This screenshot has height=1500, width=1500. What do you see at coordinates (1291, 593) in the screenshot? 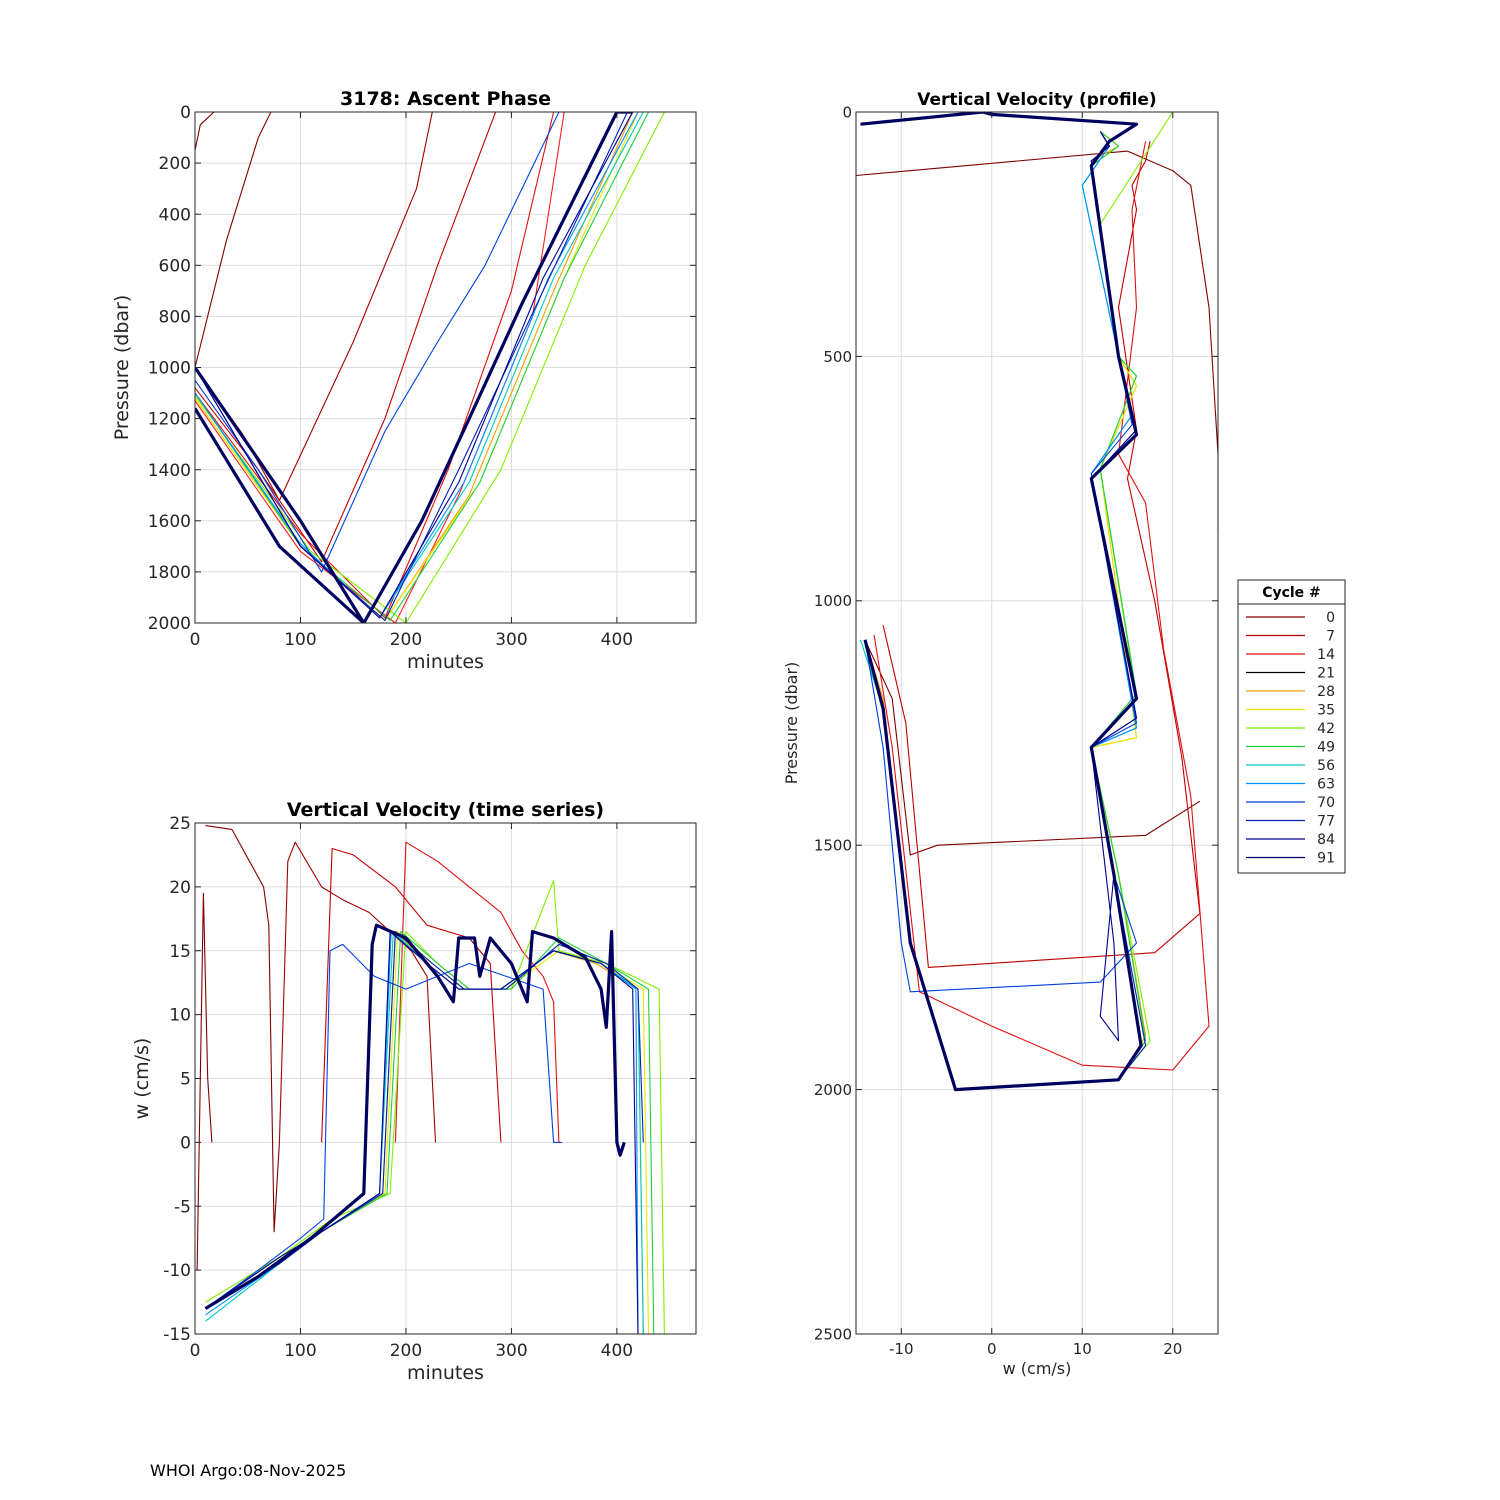
I see `legend-title: Cycle #` at bounding box center [1291, 593].